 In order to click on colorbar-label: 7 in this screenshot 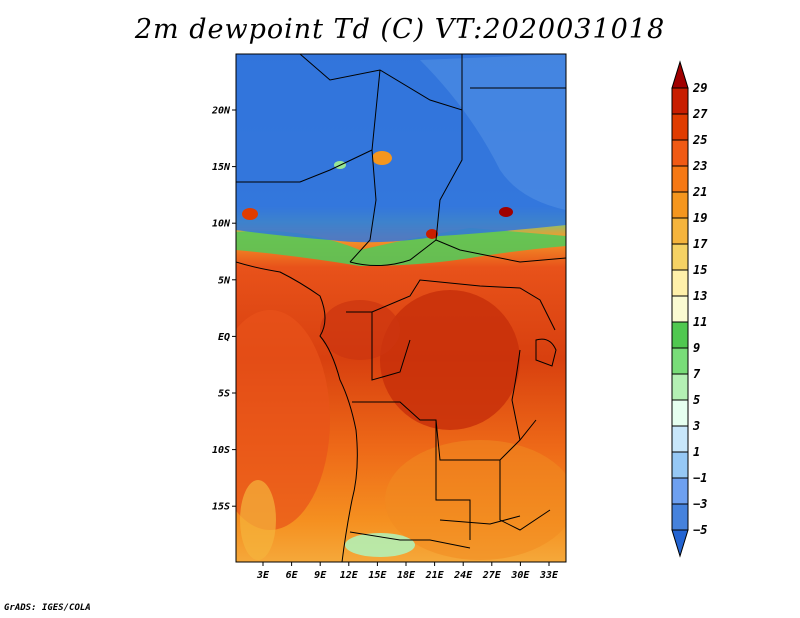, I will do `click(697, 374)`.